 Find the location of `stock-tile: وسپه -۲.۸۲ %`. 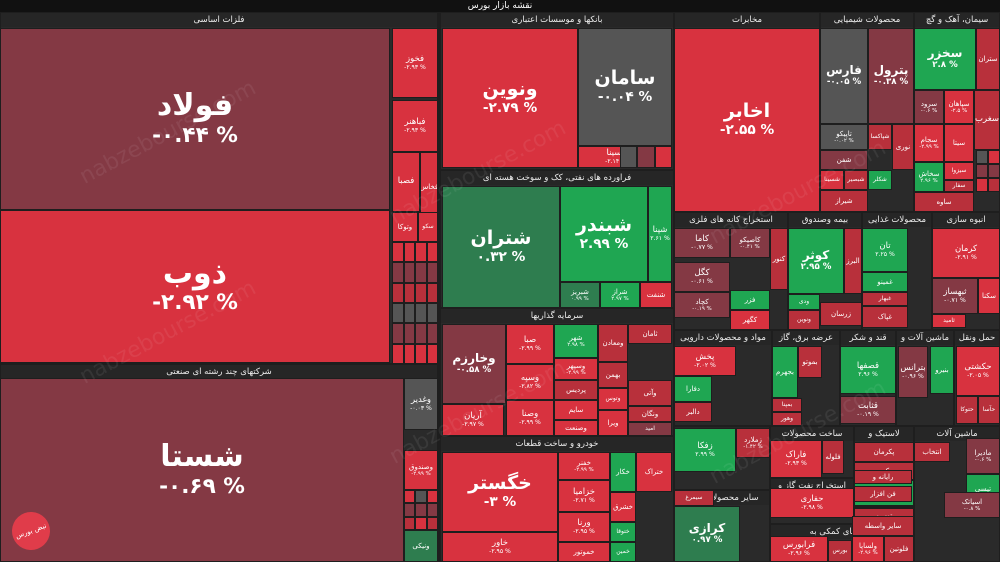

stock-tile: وسپه -۲.۸۲ % is located at coordinates (530, 382).